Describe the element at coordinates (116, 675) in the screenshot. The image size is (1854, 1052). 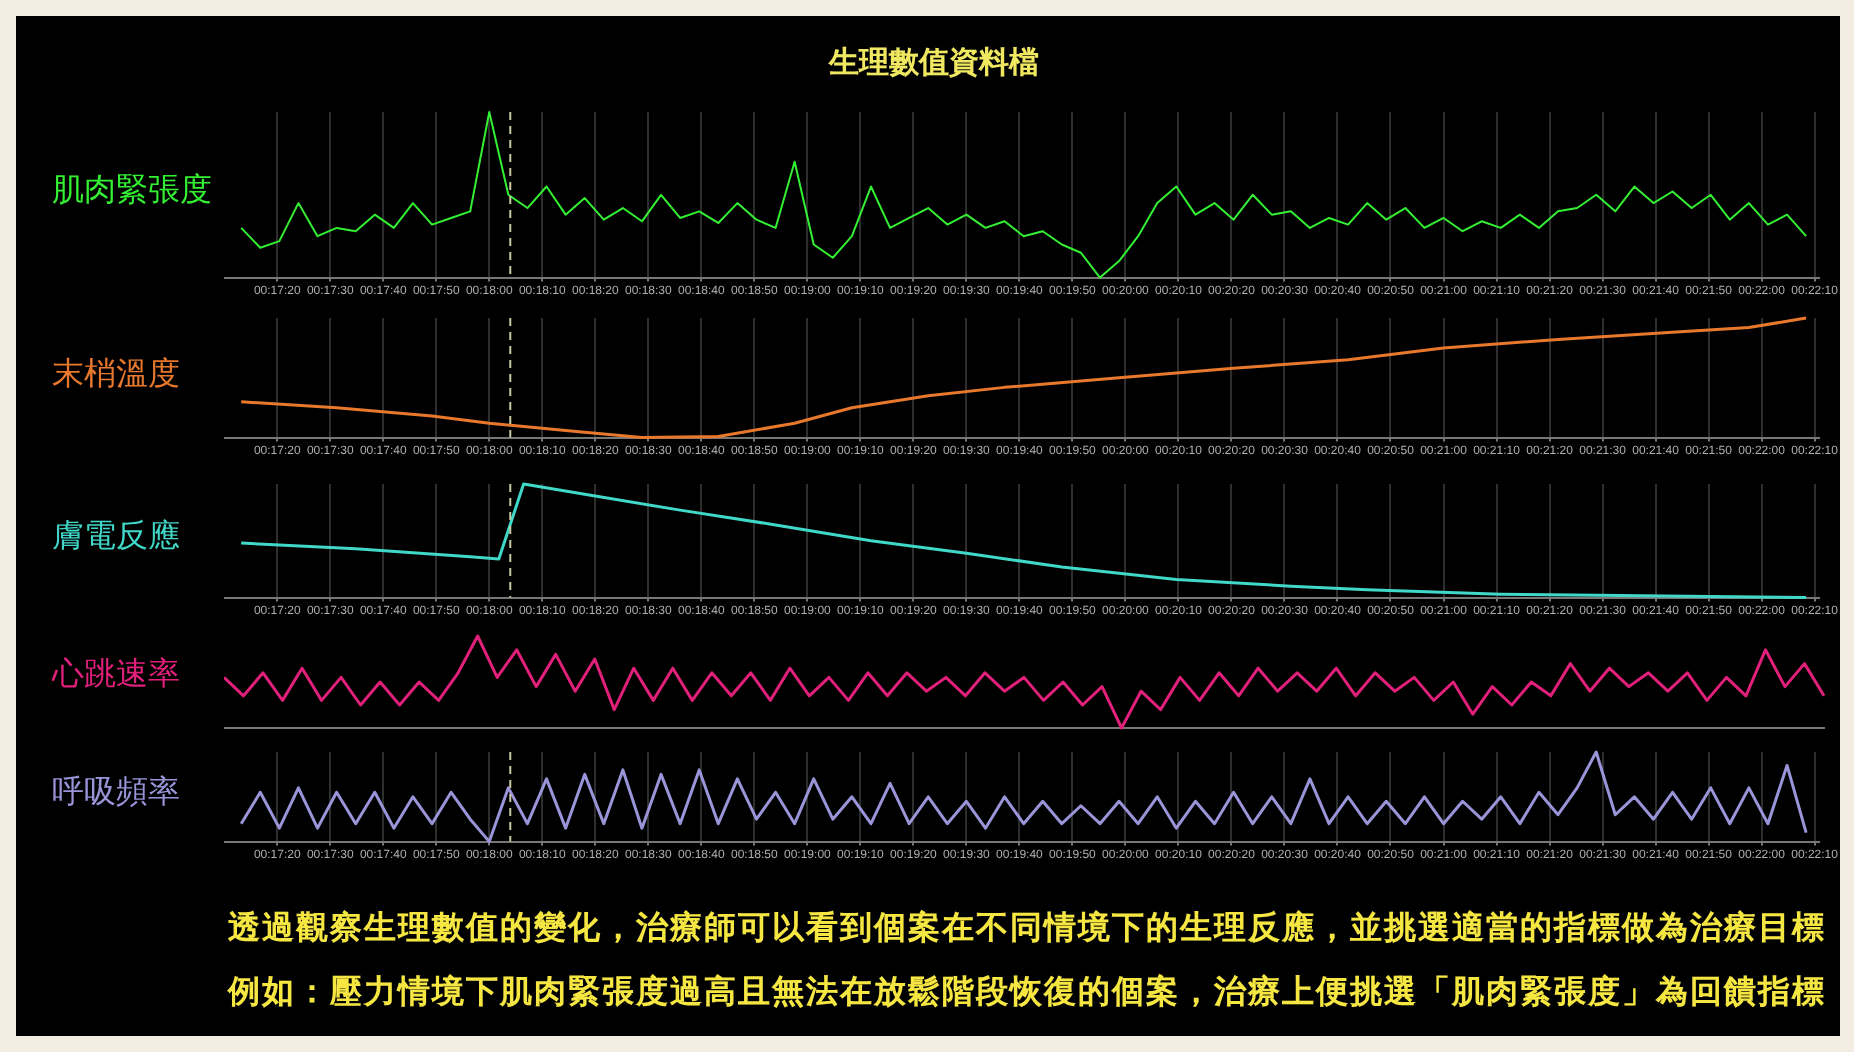
I see `y-axis-title: 心跳速率` at that location.